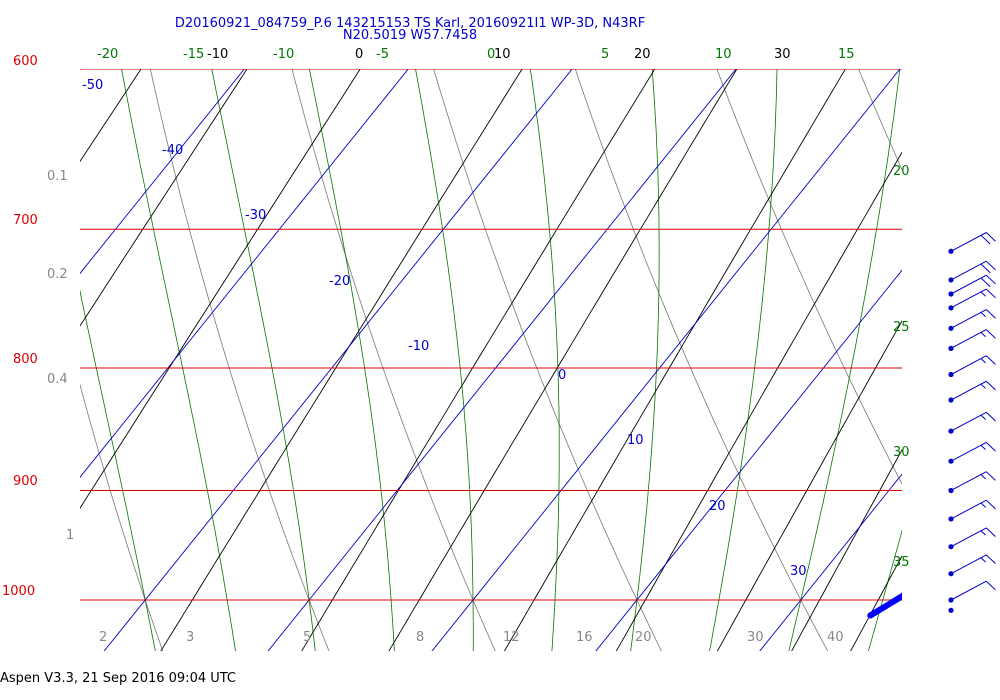  I want to click on mixing-ratio-axis-label: 12, so click(511, 637).